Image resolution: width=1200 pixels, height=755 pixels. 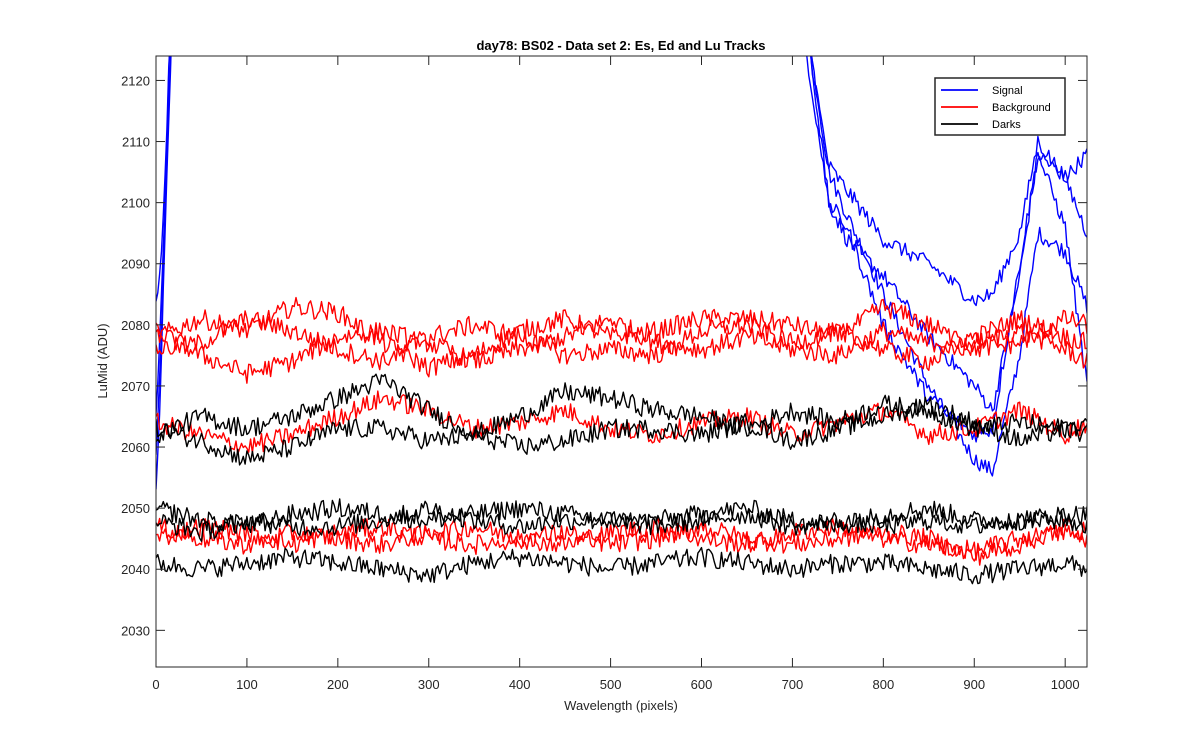 What do you see at coordinates (1021, 108) in the screenshot?
I see `legend-label-background: Background` at bounding box center [1021, 108].